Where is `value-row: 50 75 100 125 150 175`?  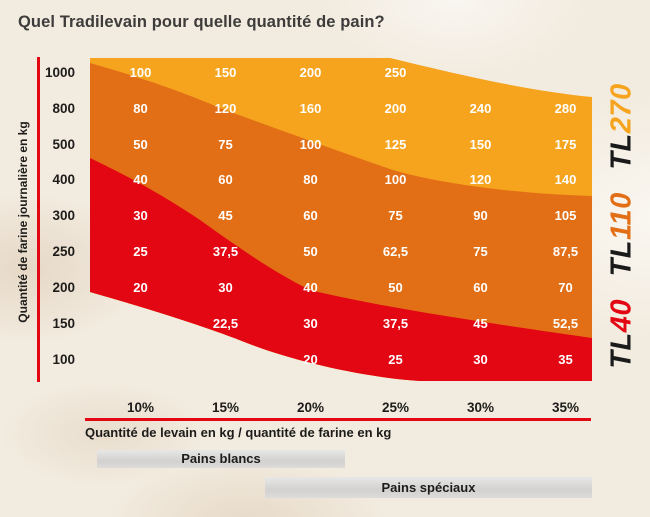 value-row: 50 75 100 125 150 175 is located at coordinates (353, 145).